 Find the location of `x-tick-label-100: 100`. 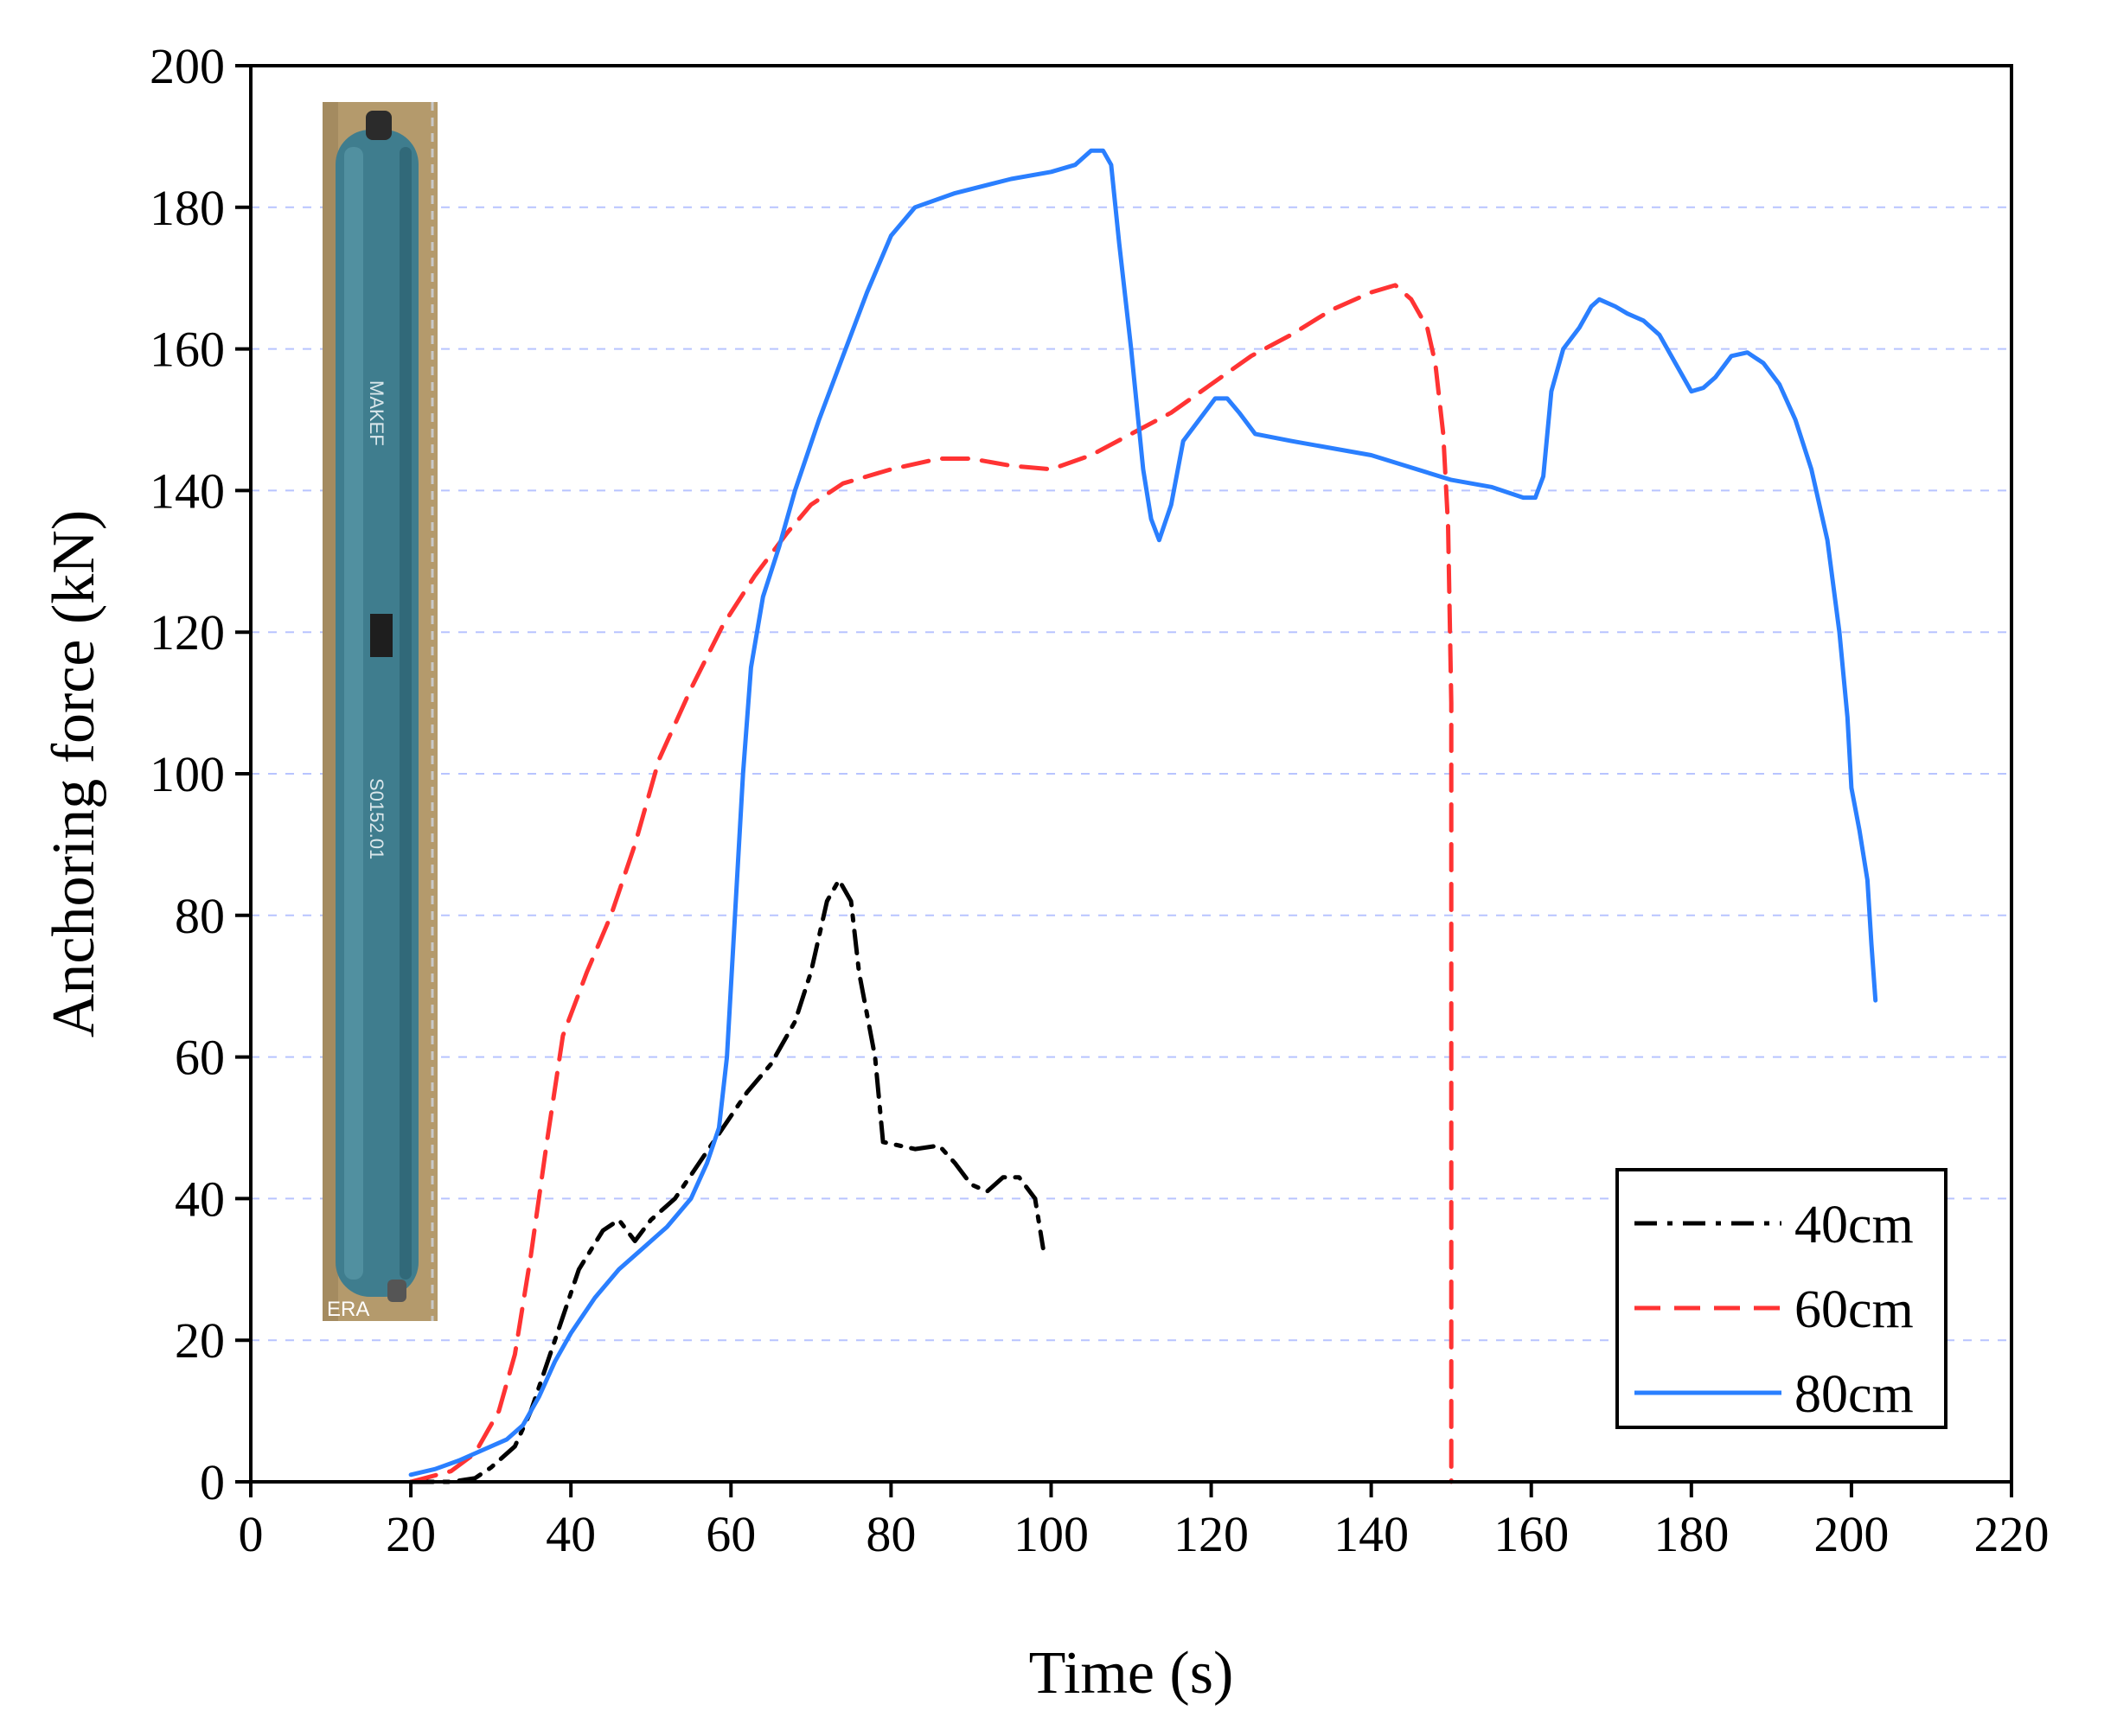

x-tick-label-100: 100 is located at coordinates (1052, 1534).